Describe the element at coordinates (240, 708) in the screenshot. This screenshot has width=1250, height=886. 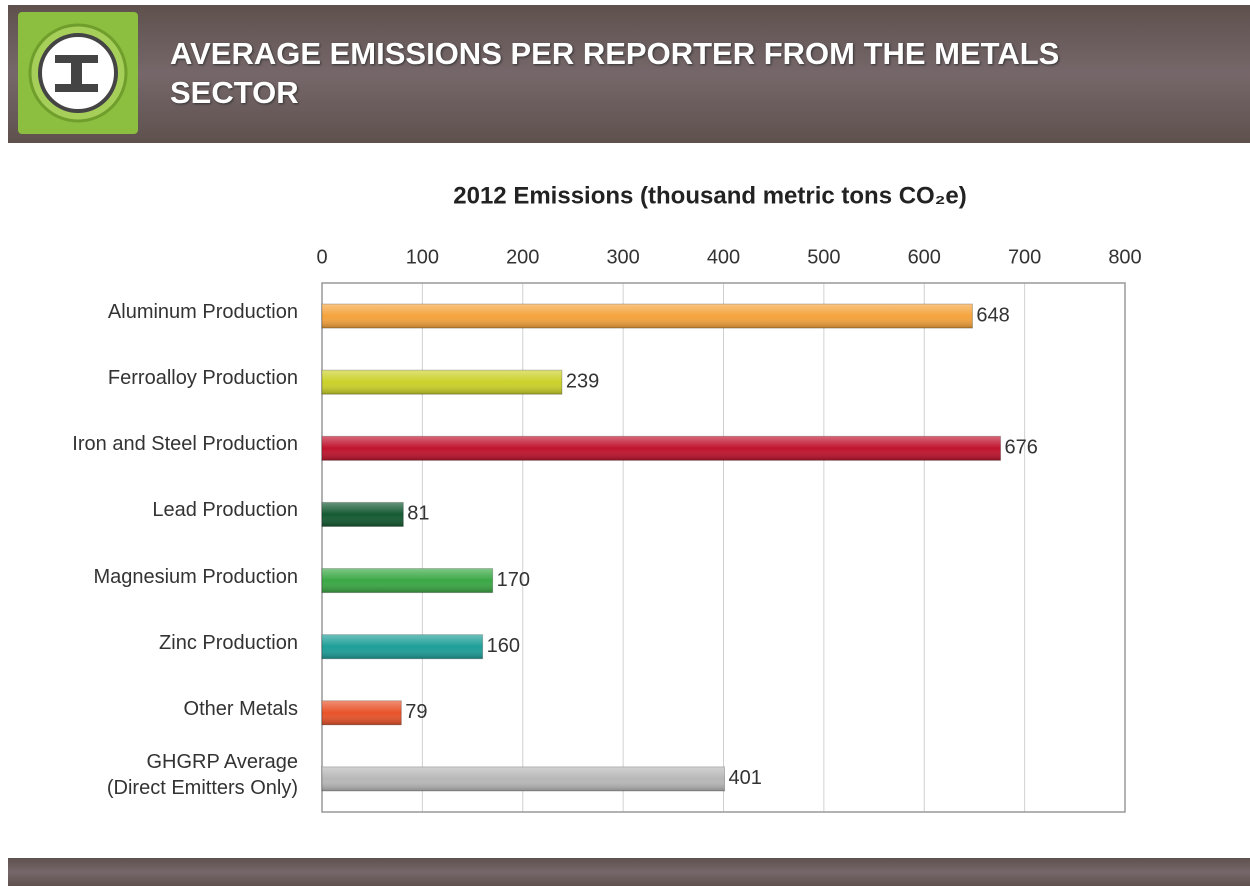
I see `category-label: Other Metals` at that location.